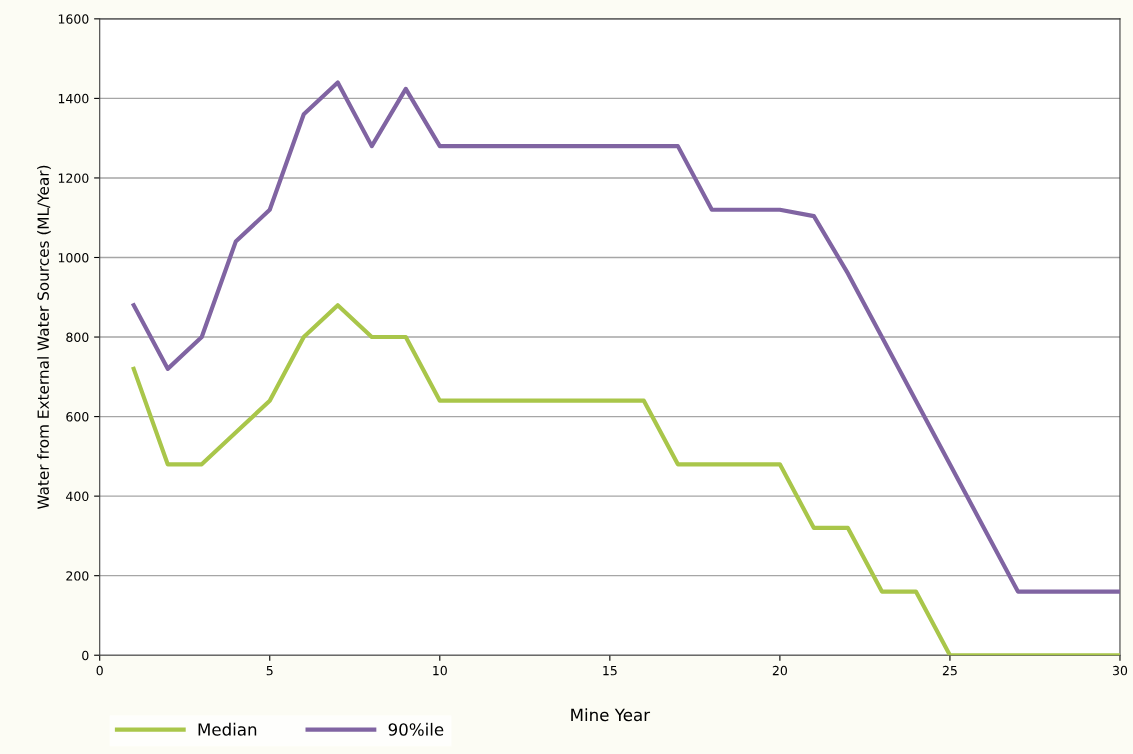 This screenshot has width=1133, height=754. What do you see at coordinates (77, 337) in the screenshot?
I see `y-tick-label: 800` at bounding box center [77, 337].